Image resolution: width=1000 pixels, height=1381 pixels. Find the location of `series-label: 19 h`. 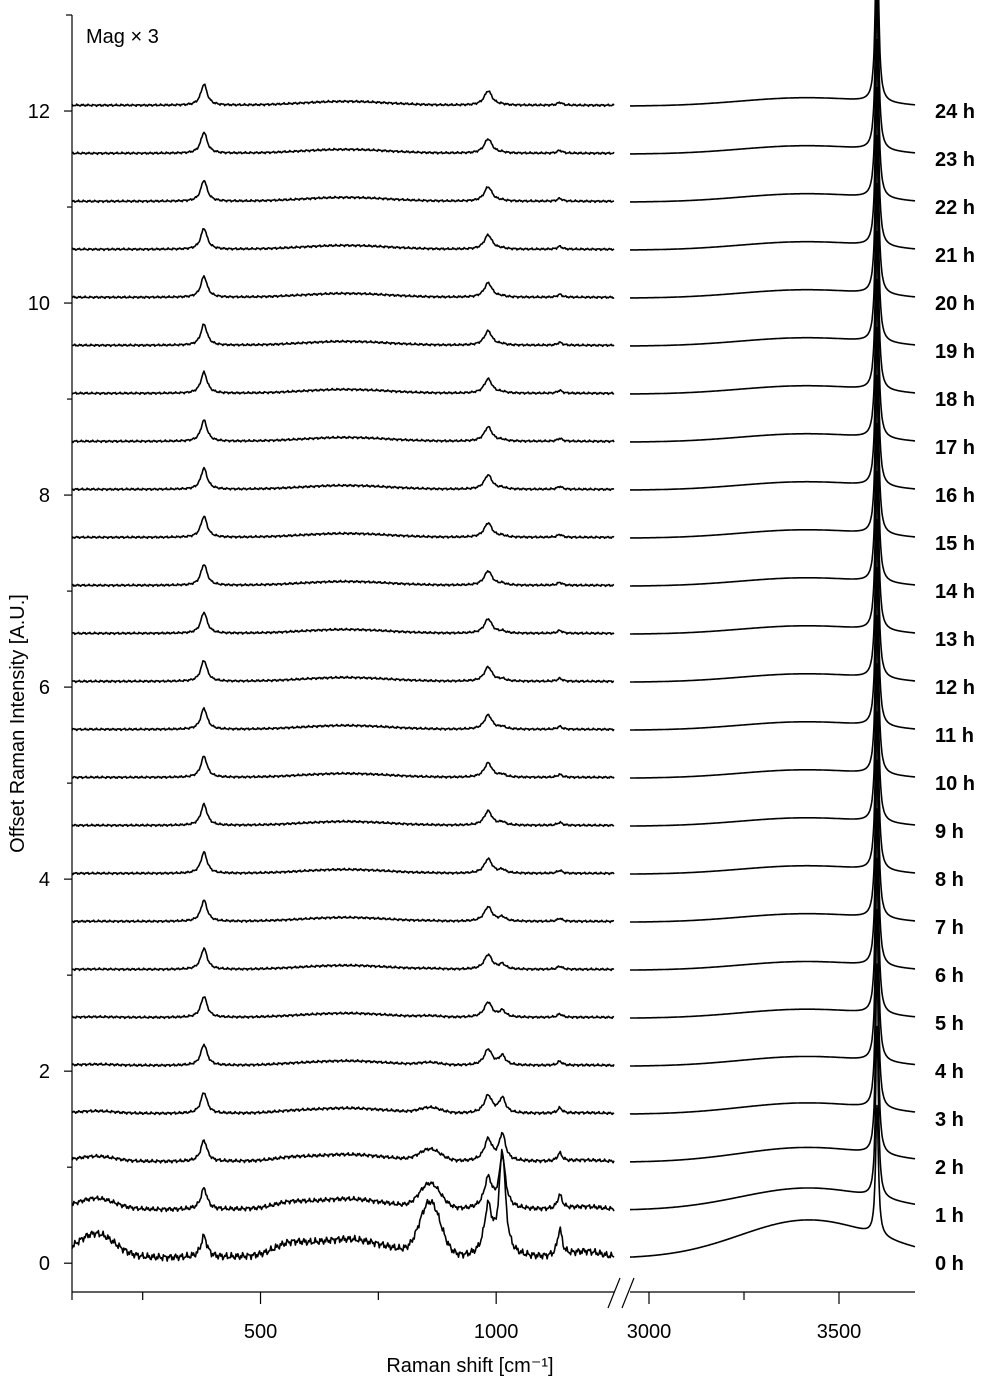

series-label: 19 h is located at coordinates (955, 352).